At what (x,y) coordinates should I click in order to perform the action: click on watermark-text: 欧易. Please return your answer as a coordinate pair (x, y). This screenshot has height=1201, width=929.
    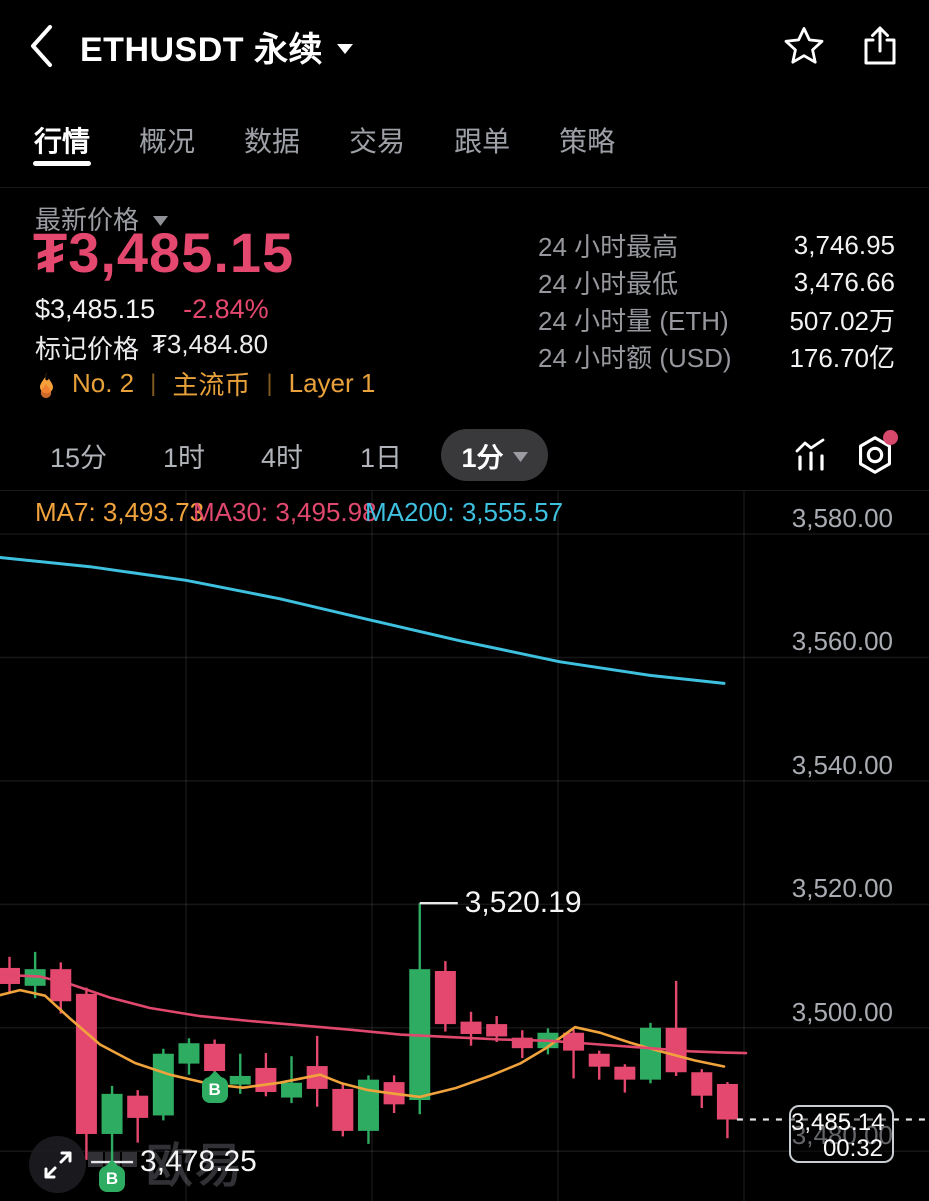
    Looking at the image, I should click on (195, 1165).